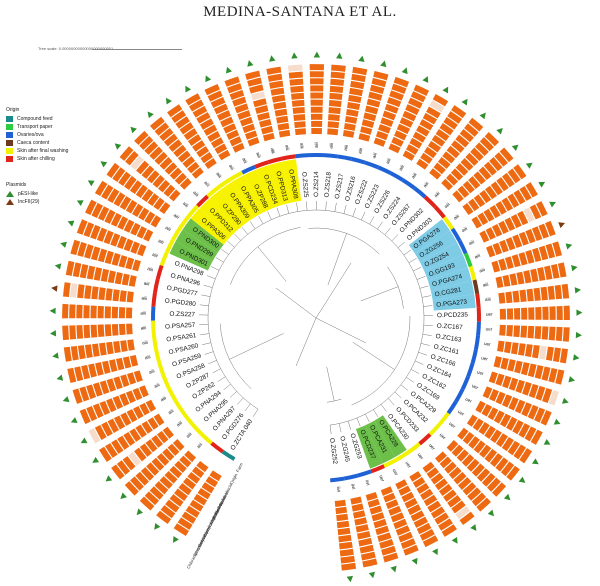 Image resolution: width=600 pixels, height=586 pixels. What do you see at coordinates (182, 291) in the screenshot?
I see `leaf-label: O.PGD277` at bounding box center [182, 291].